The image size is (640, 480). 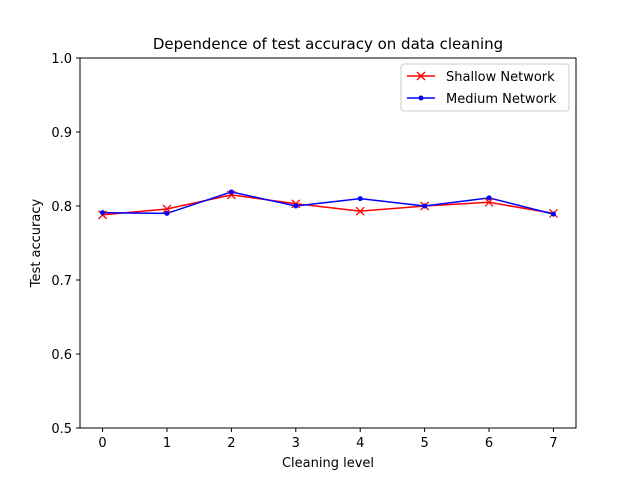 What do you see at coordinates (61, 281) in the screenshot?
I see `y-tick-label: 0.7` at bounding box center [61, 281].